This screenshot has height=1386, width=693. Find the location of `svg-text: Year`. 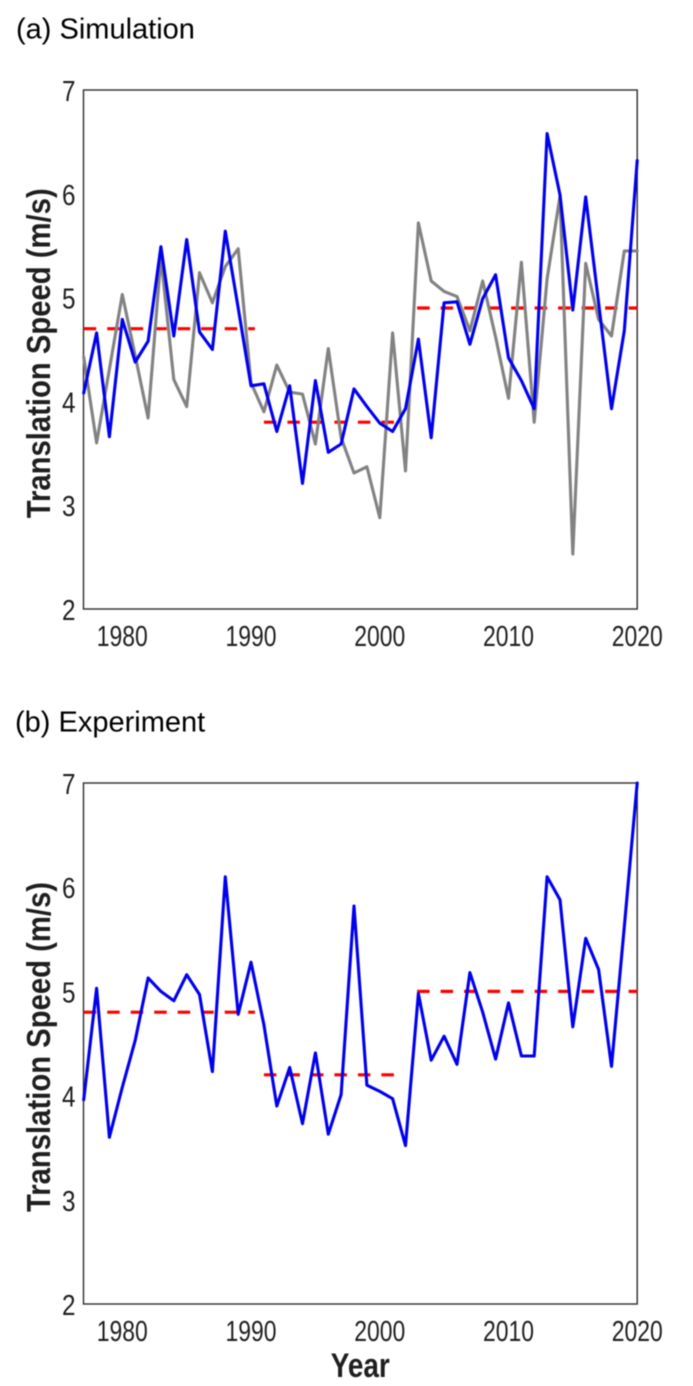

svg-text: Year is located at coordinates (360, 1366).